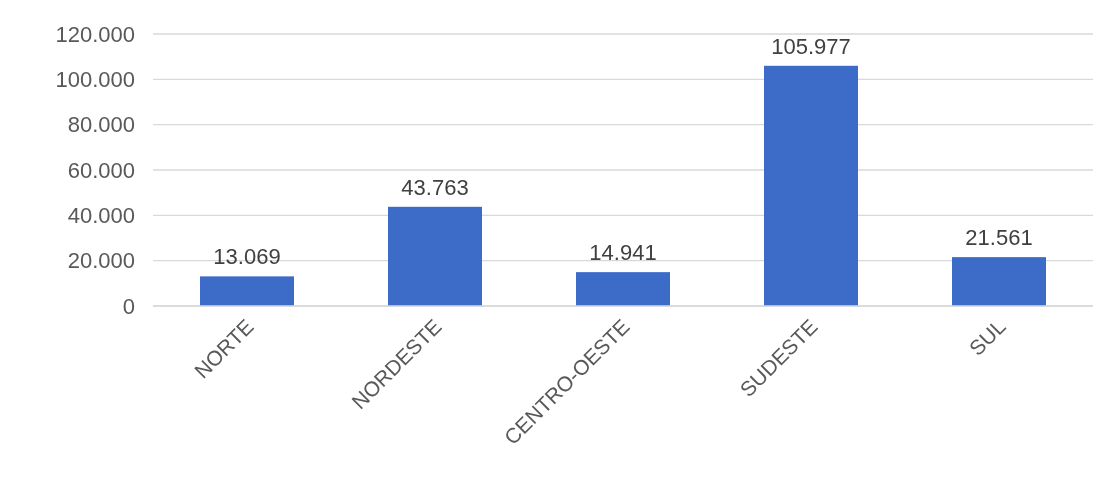 Image resolution: width=1097 pixels, height=498 pixels. Describe the element at coordinates (811, 46) in the screenshot. I see `data-label: 105.977` at that location.